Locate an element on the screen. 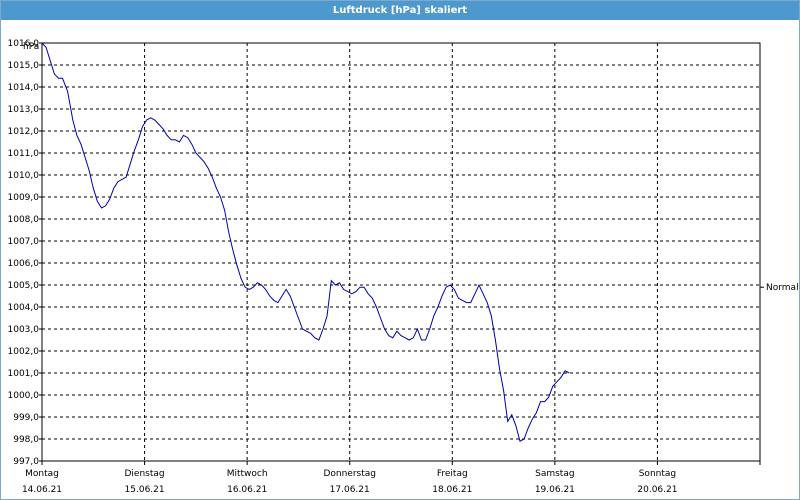  y-tick-label: 1010,0 is located at coordinates (24, 176).